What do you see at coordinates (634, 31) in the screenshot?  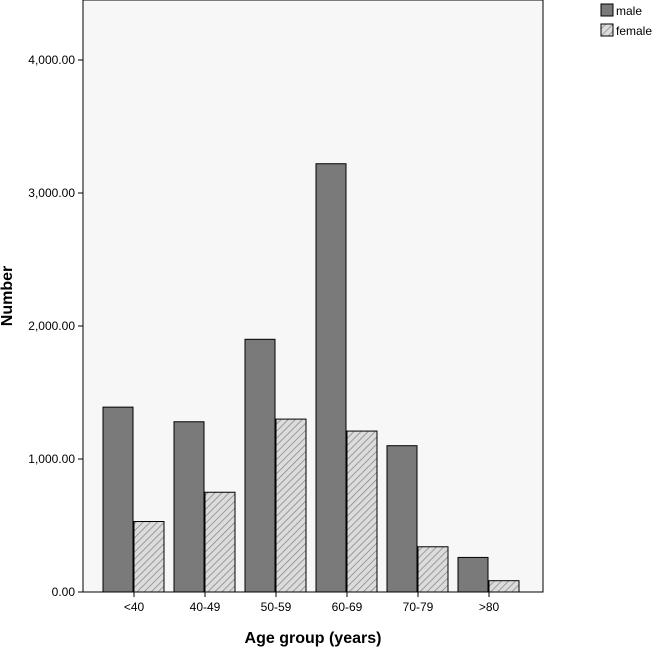 I see `legend-label-female: female` at bounding box center [634, 31].